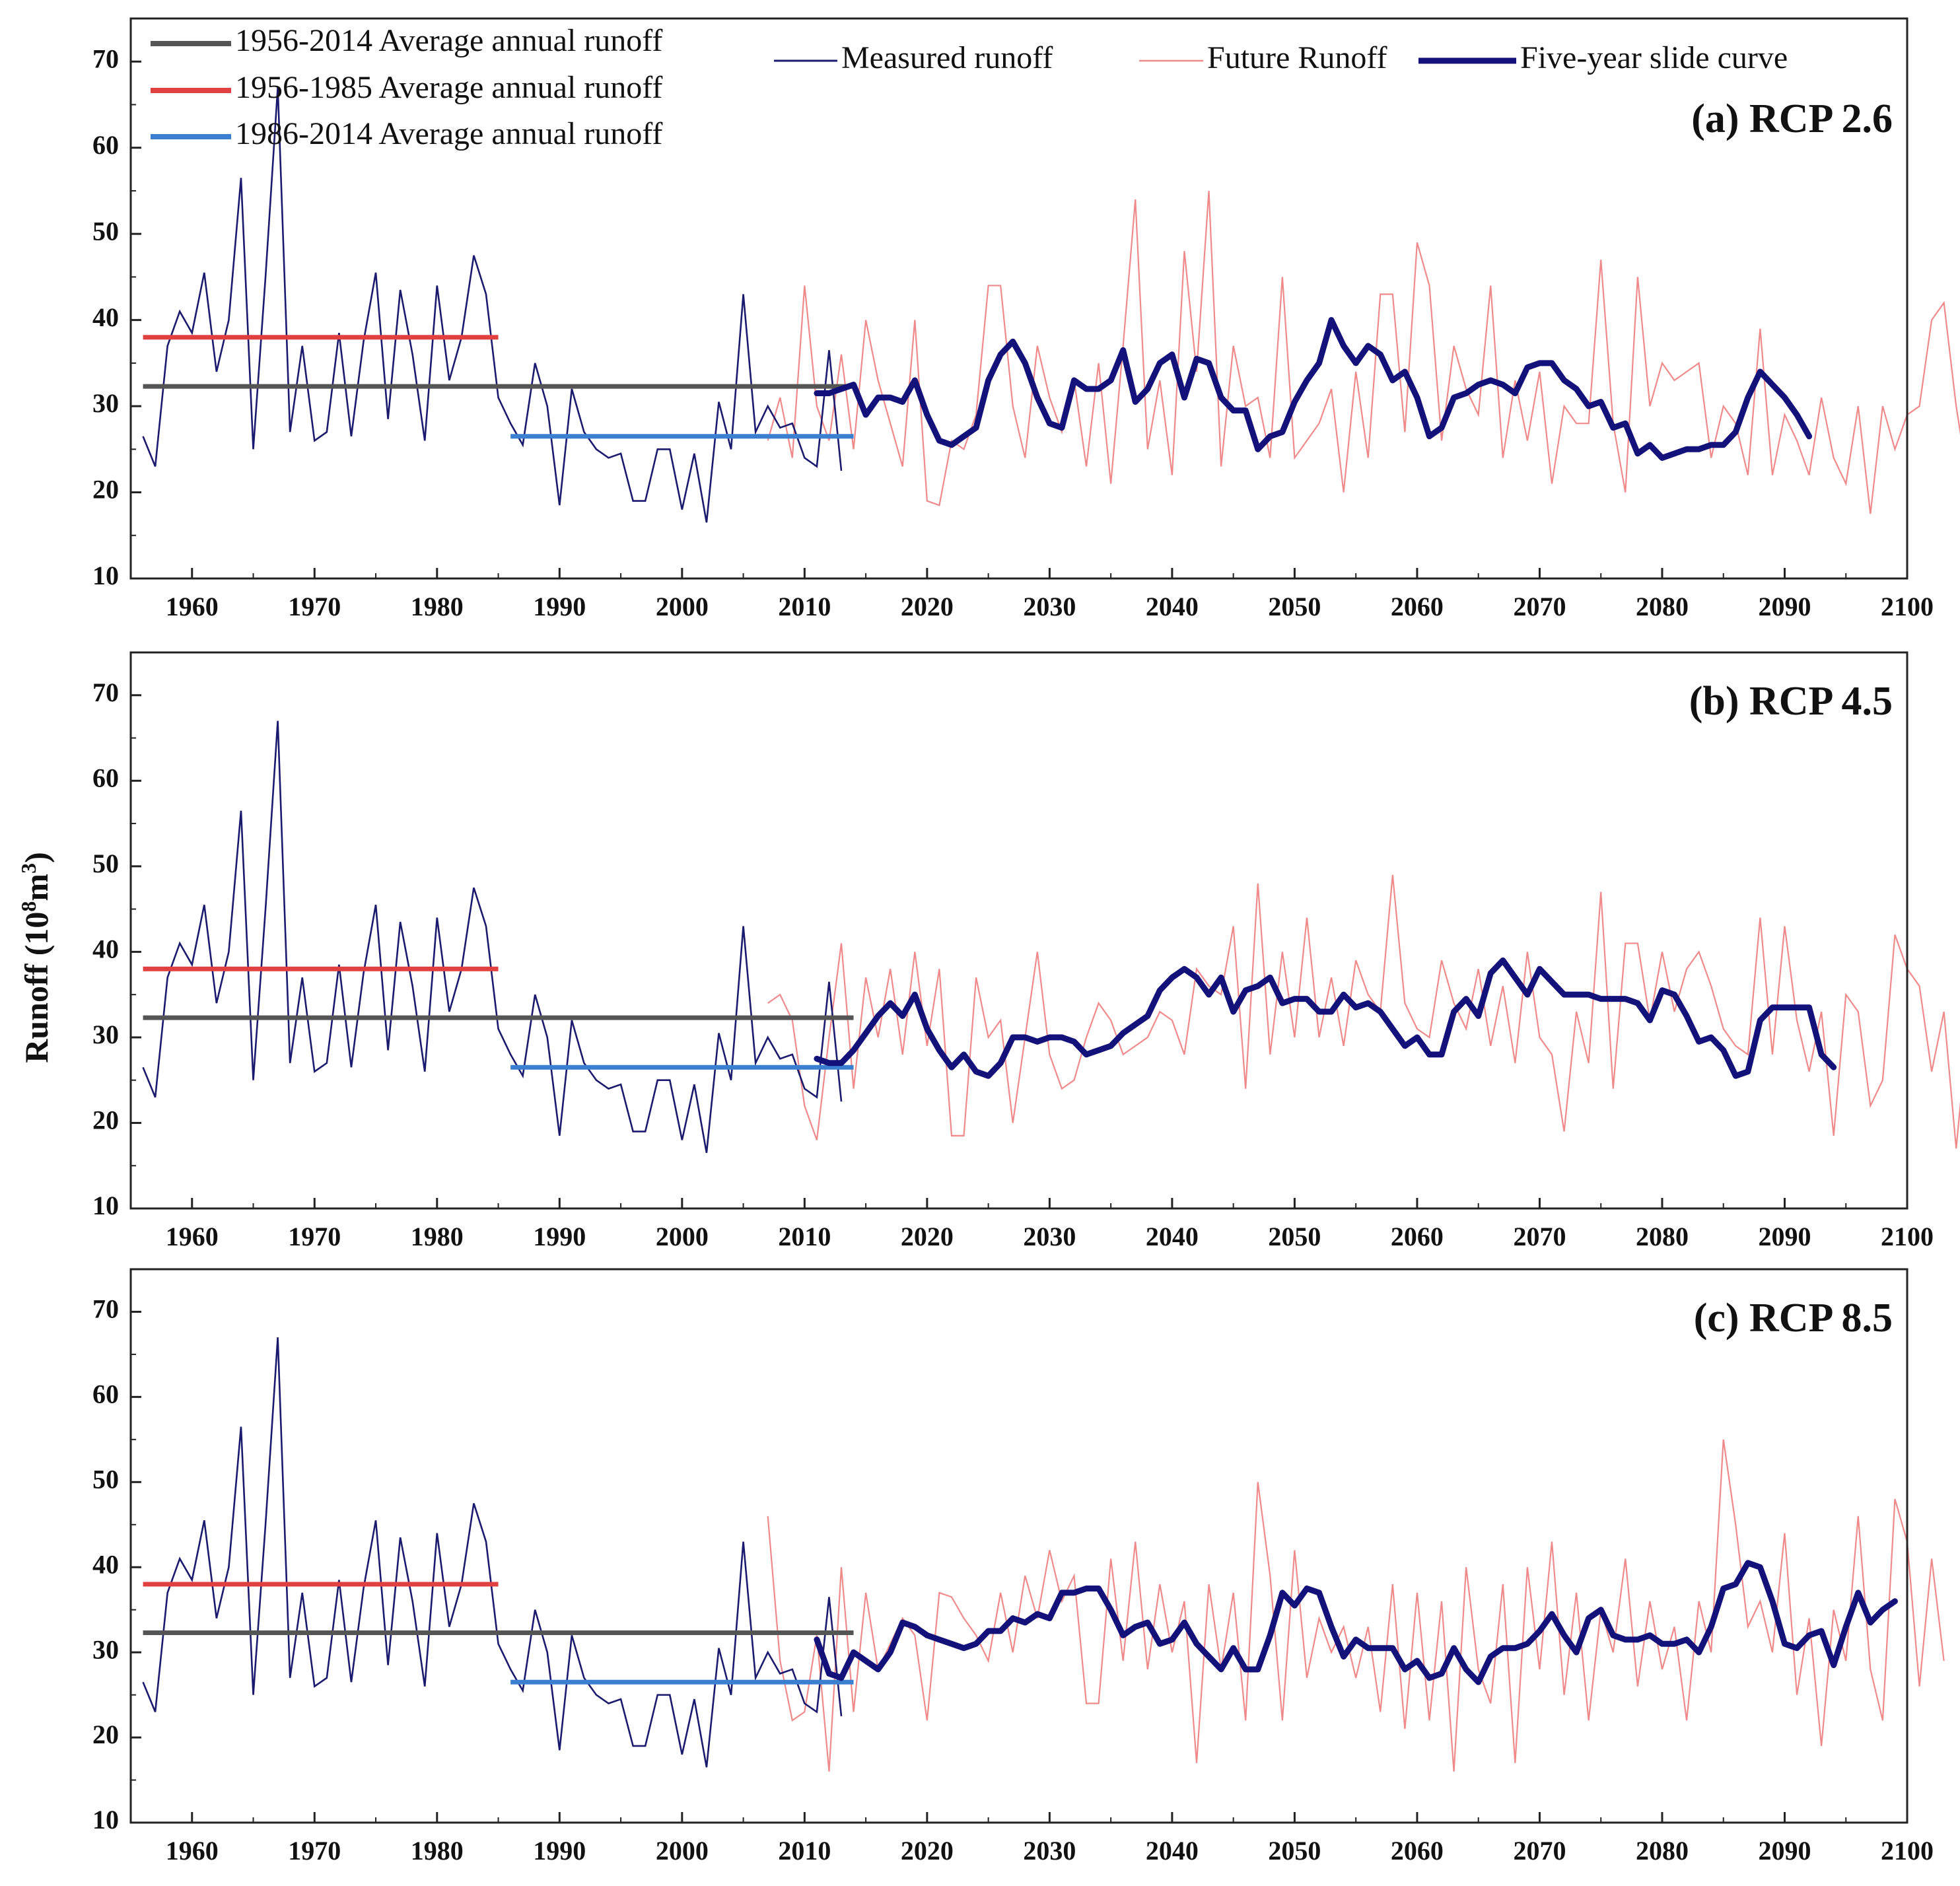  Describe the element at coordinates (1792, 118) in the screenshot. I see `panel-label: (a) RCP 2.6` at that location.